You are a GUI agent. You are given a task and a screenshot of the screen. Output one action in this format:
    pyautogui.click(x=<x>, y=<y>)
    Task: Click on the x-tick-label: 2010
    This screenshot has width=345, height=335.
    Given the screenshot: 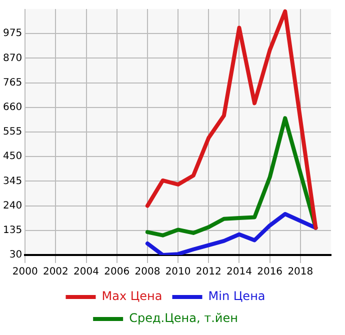 What is the action you would take?
    pyautogui.click(x=178, y=272)
    